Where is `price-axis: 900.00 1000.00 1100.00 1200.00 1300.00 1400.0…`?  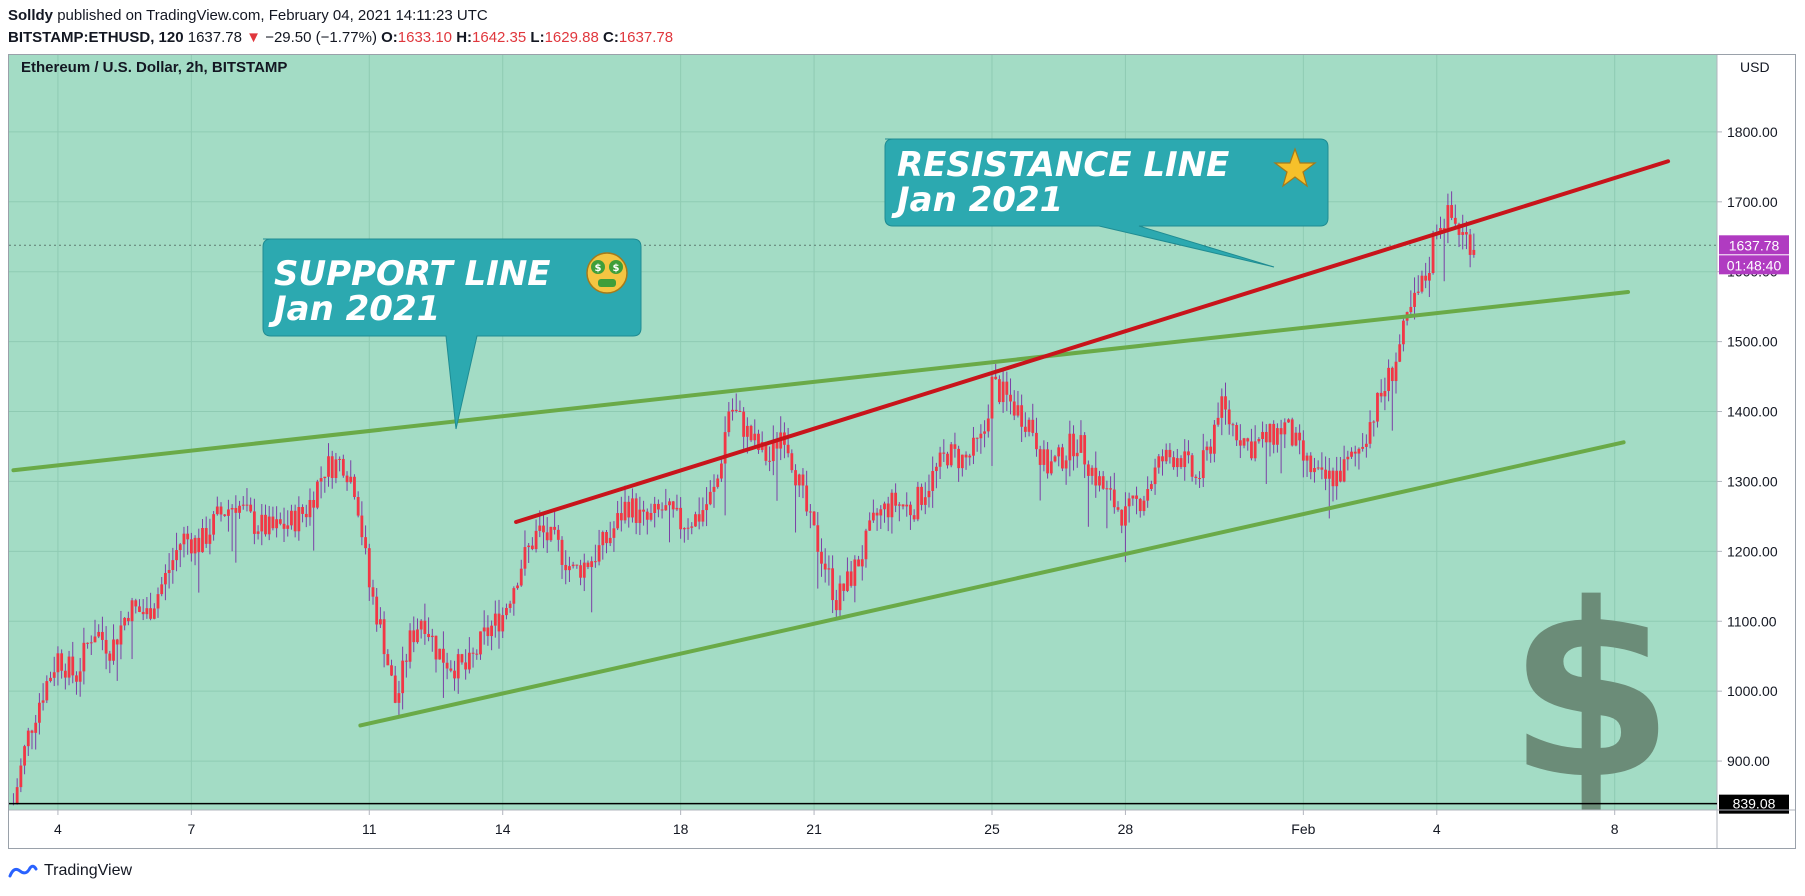
price-axis: 900.00 1000.00 1100.00 1200.00 1300.00 1400.0… is located at coordinates (1747, 446).